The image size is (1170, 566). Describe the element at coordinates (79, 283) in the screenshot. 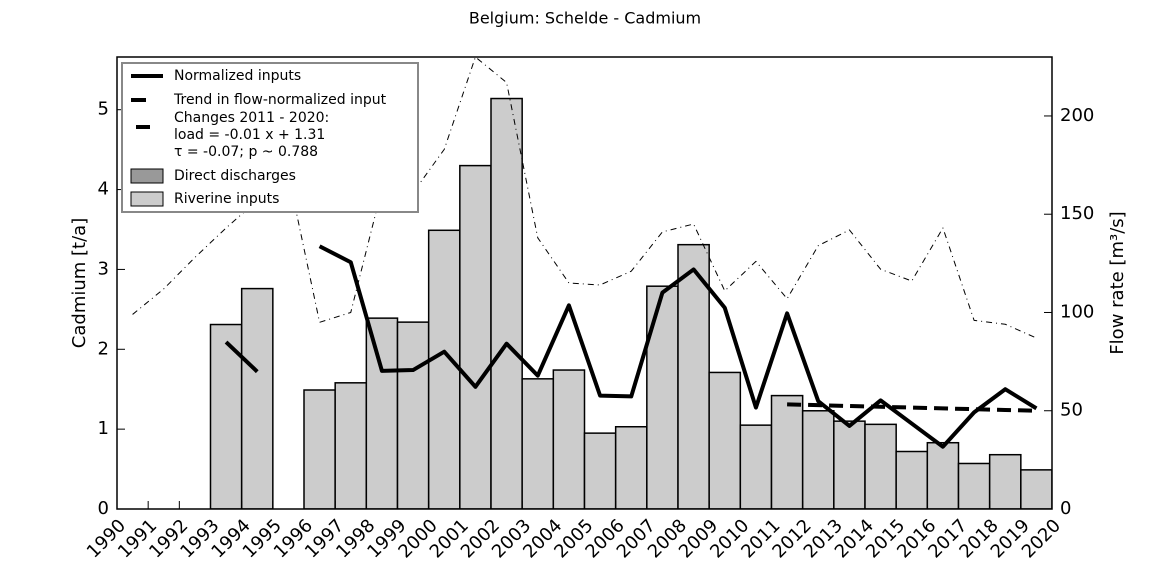

I see `y-axis-label: Cadmium [t/a]` at that location.